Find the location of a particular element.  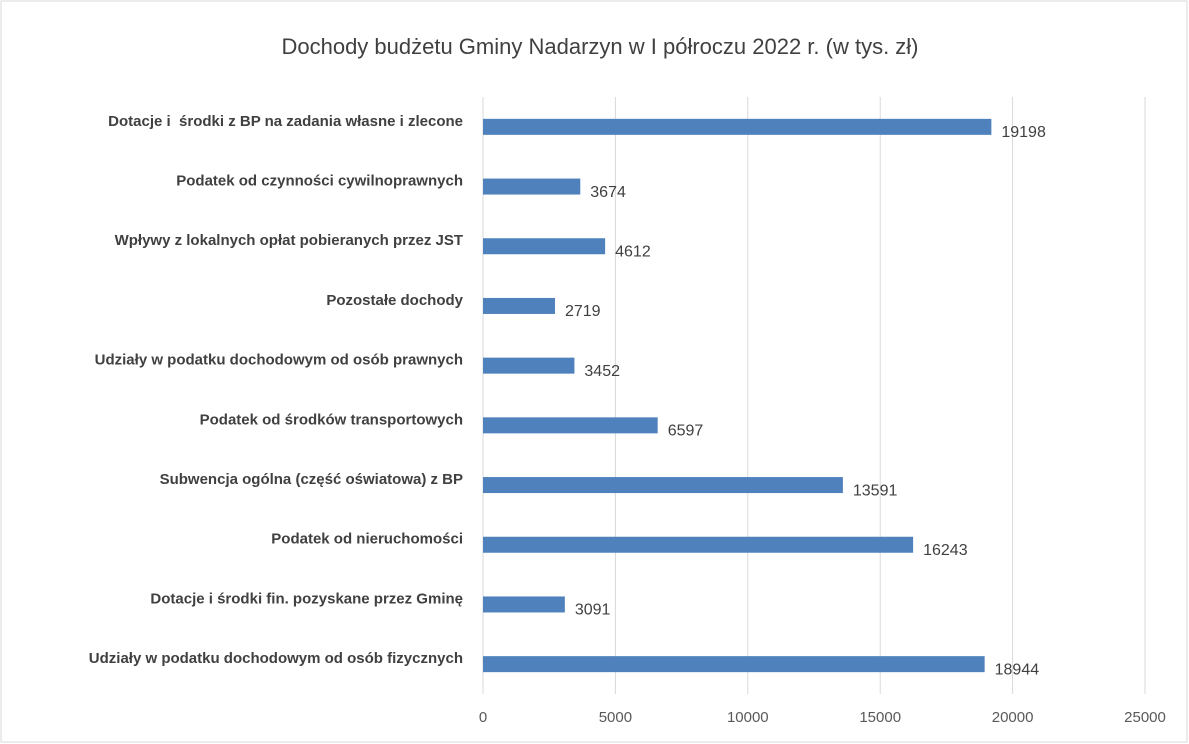

y-tick-label: Podatek od środków transportowych is located at coordinates (331, 419).